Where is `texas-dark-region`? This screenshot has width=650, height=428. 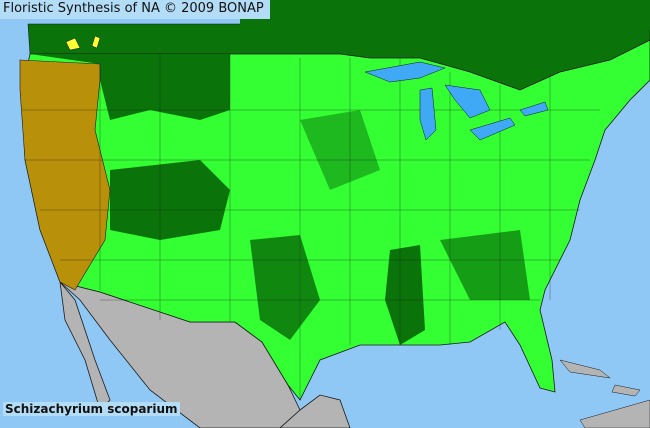 texas-dark-region is located at coordinates (285, 287).